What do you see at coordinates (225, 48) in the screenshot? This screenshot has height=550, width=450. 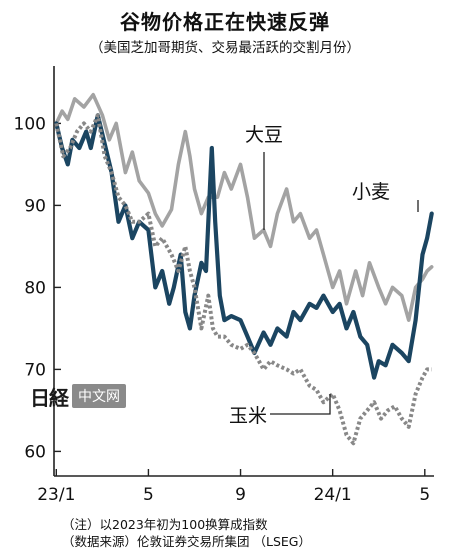 I see `chart-subtitle: （美国芝加哥期货、交易最活跃的交割月份）` at bounding box center [225, 48].